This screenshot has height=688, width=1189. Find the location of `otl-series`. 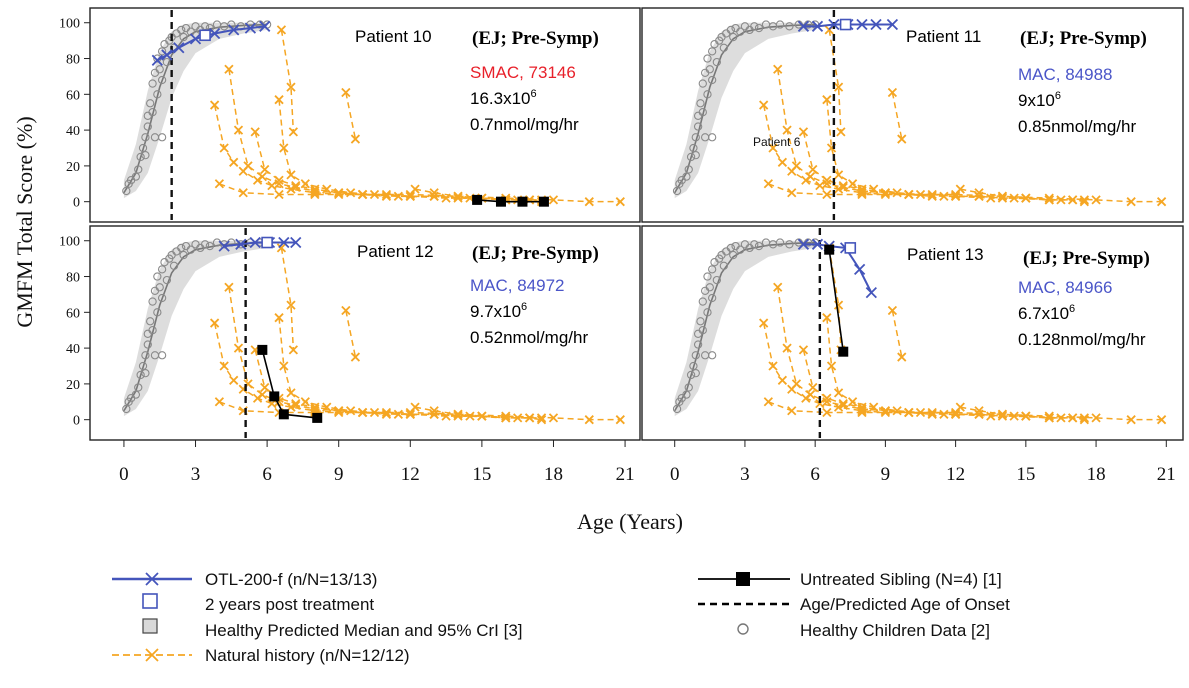

otl-series is located at coordinates (837, 268).